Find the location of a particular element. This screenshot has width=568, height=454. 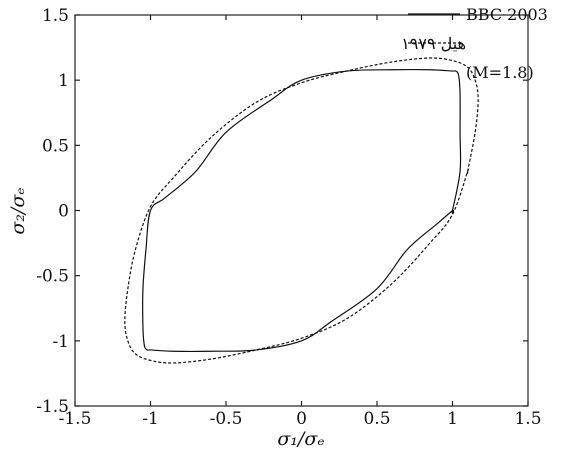

legend-label-bbc-2003: BBC 2003 is located at coordinates (507, 14).